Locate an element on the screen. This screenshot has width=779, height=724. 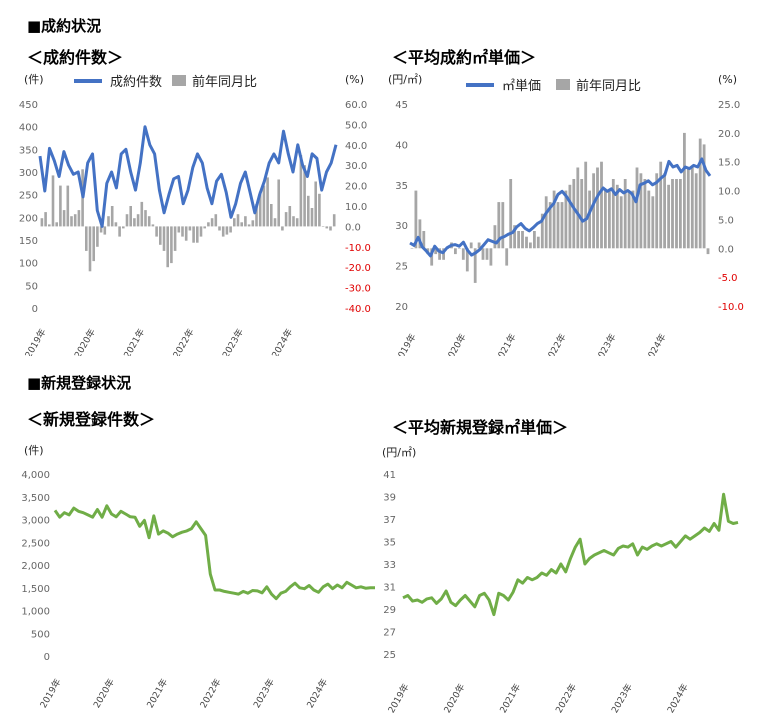
y-tick-label: 0 is located at coordinates (47, 657).